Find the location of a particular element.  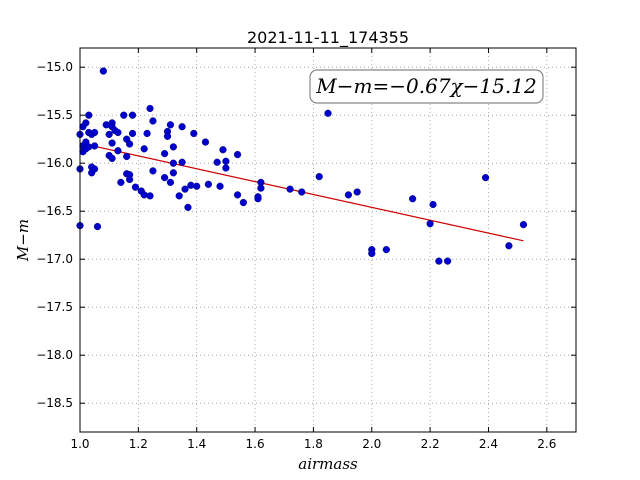

y-tick-label: −16.0 is located at coordinates (54, 163).